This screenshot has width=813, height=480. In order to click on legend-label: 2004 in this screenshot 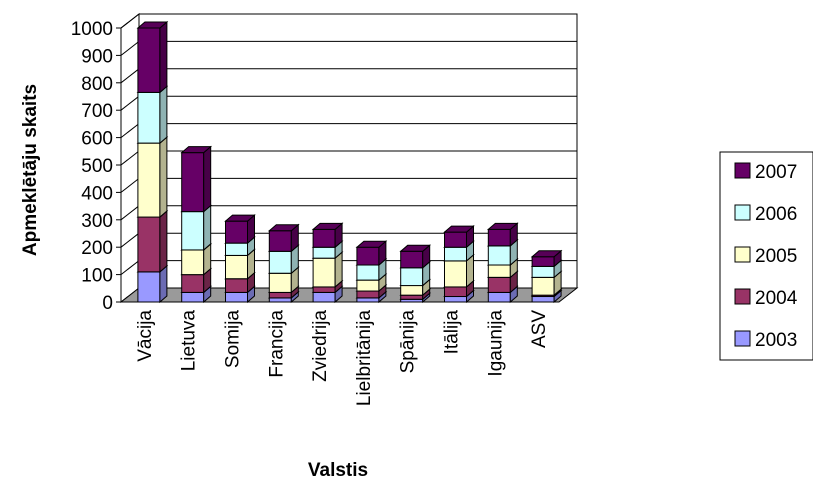, I will do `click(776, 298)`.